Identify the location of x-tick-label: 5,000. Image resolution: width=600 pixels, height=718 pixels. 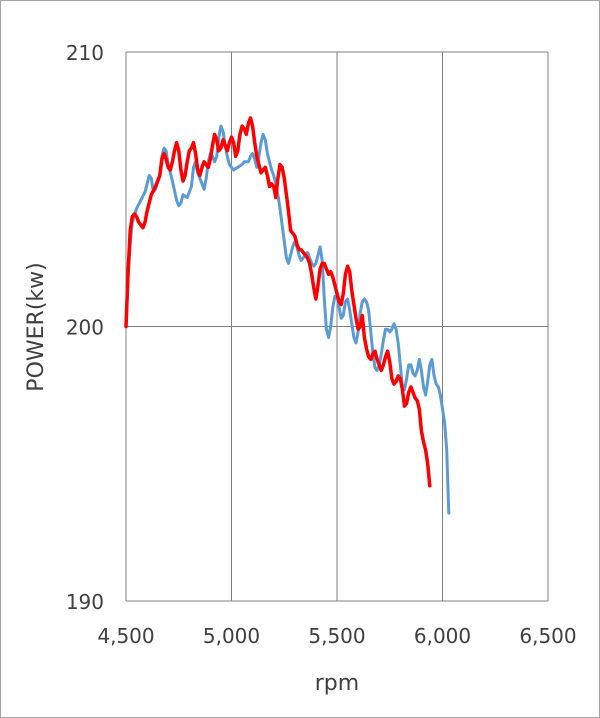
(231, 636).